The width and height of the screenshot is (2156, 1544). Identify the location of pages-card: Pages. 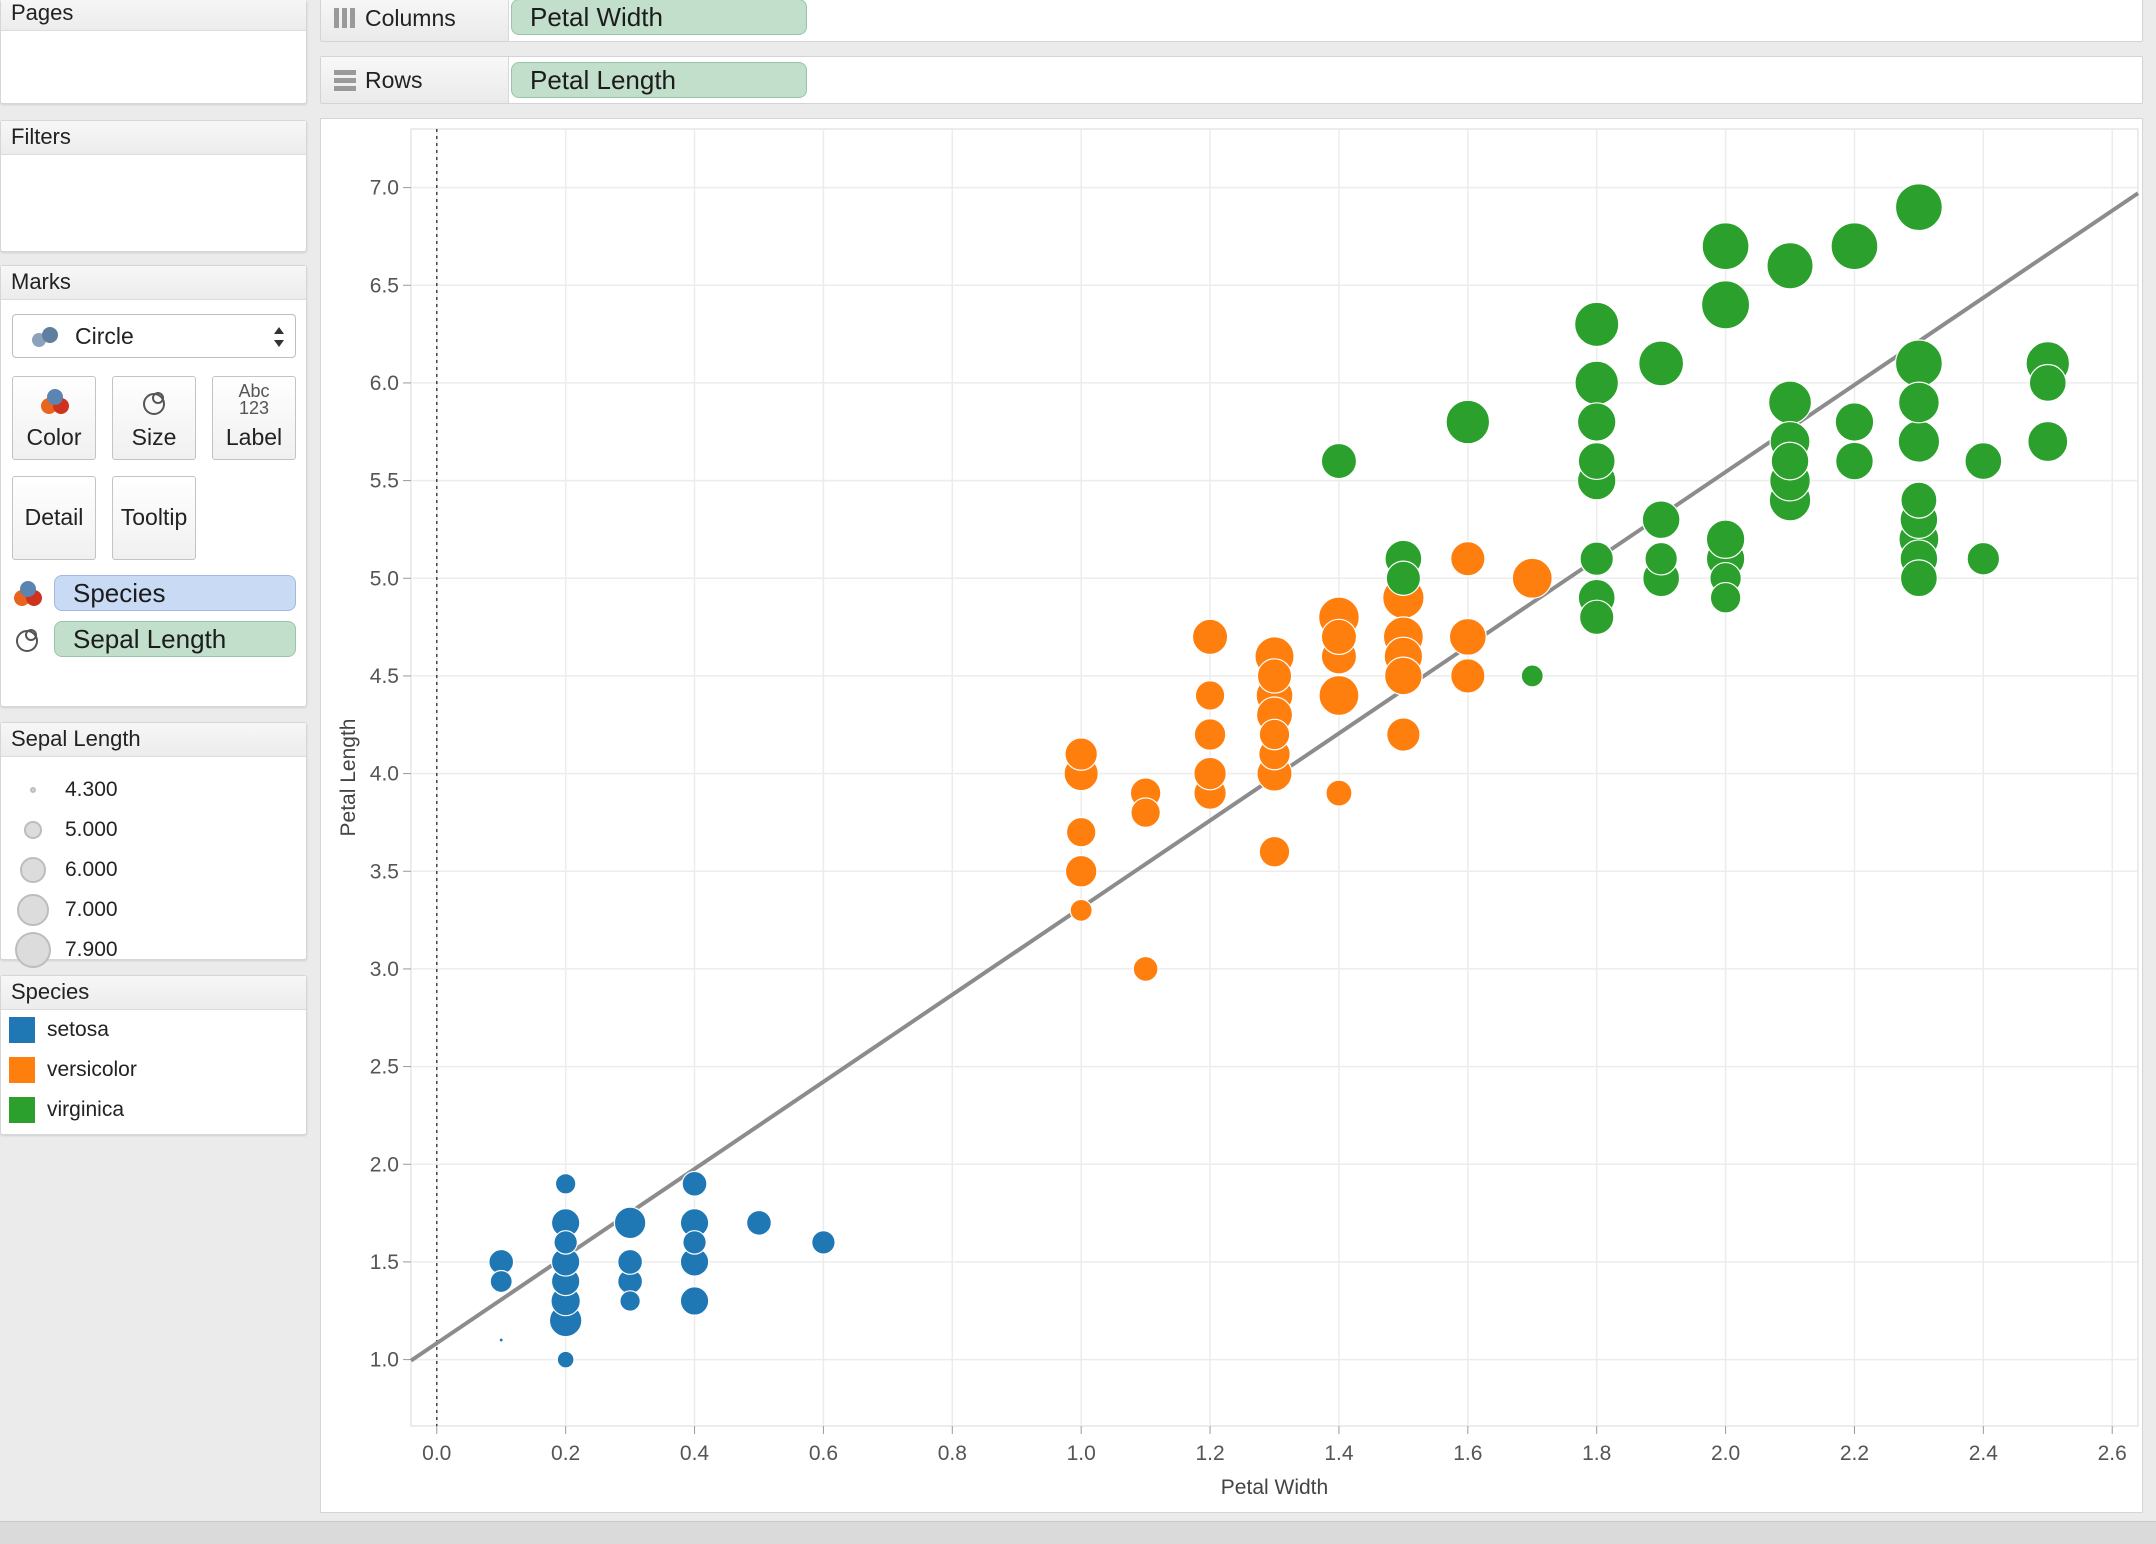
(153, 52).